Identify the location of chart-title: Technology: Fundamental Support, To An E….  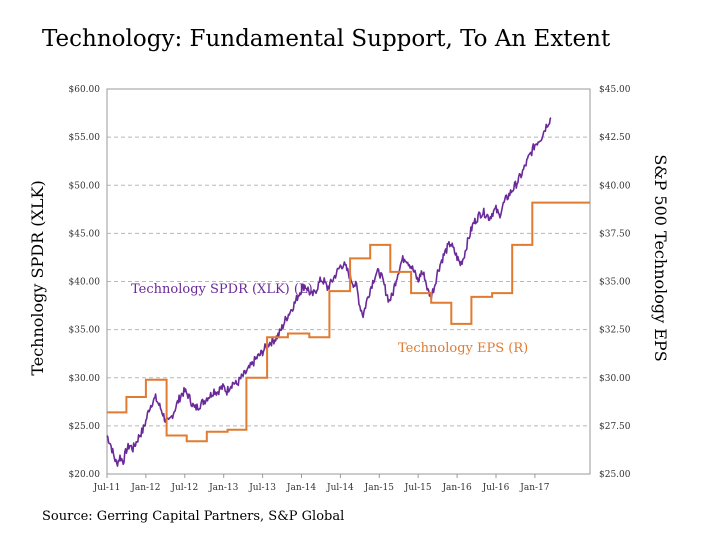
(326, 39).